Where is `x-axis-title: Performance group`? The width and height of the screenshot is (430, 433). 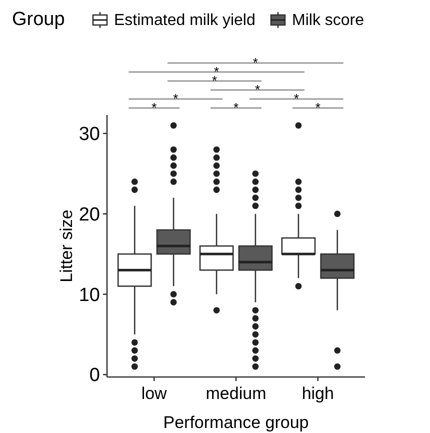 x-axis-title: Performance group is located at coordinates (236, 422).